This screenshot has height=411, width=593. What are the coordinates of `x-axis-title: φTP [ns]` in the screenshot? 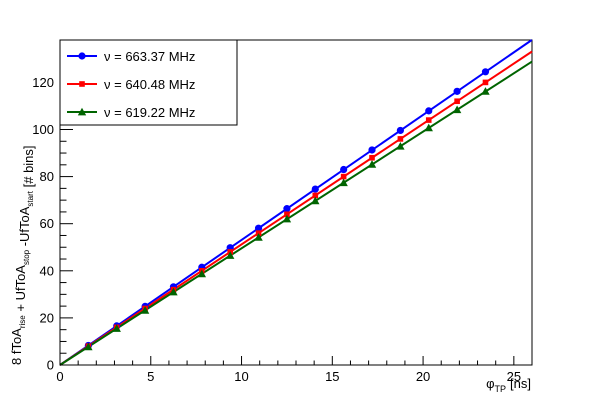 It's located at (508, 385).